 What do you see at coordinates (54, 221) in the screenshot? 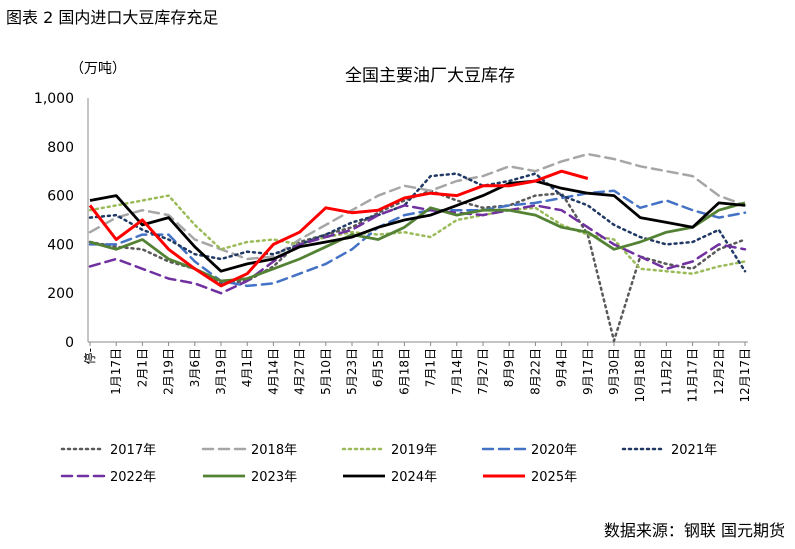
I see `y-tick-labels: 0 200 400 600 800 1,000` at bounding box center [54, 221].